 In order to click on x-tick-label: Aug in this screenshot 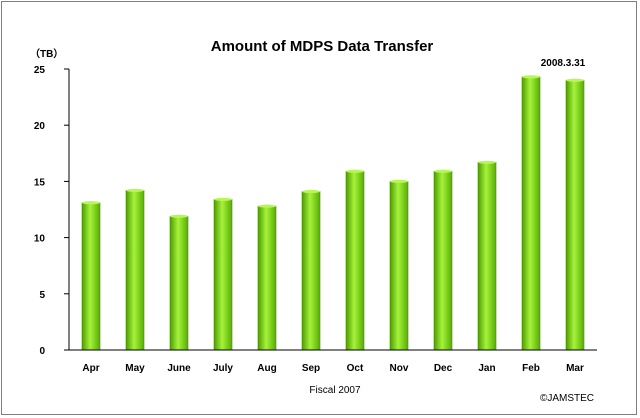, I will do `click(266, 368)`.